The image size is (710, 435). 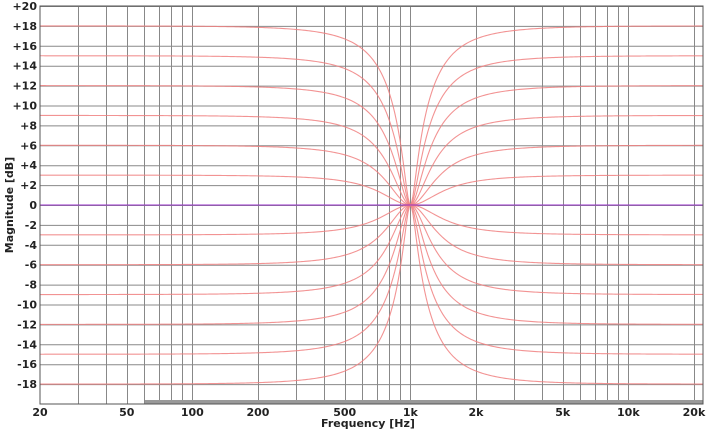 What do you see at coordinates (28, 145) in the screenshot?
I see `y-tick-label: +6` at bounding box center [28, 145].